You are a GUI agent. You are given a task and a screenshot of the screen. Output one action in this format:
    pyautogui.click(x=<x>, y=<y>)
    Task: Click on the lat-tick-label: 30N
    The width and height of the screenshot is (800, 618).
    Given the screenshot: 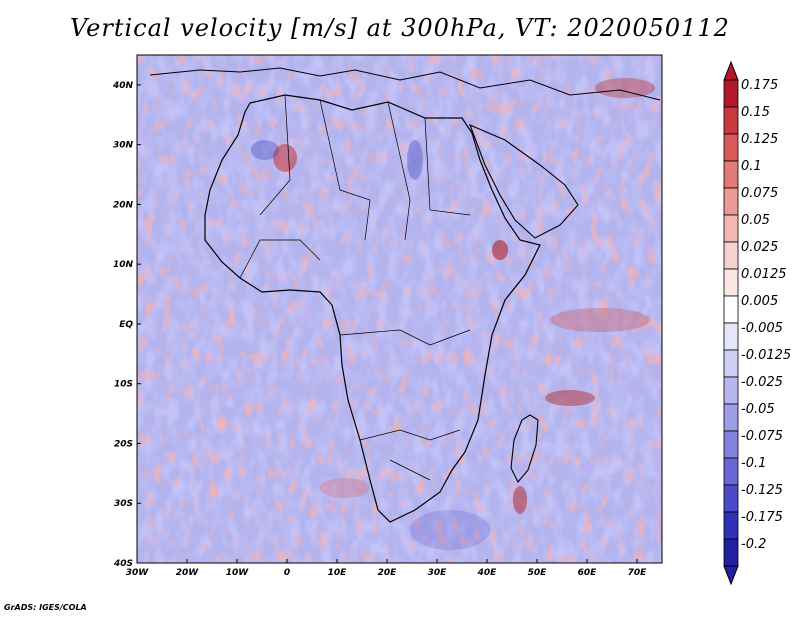 What is the action you would take?
    pyautogui.click(x=123, y=146)
    